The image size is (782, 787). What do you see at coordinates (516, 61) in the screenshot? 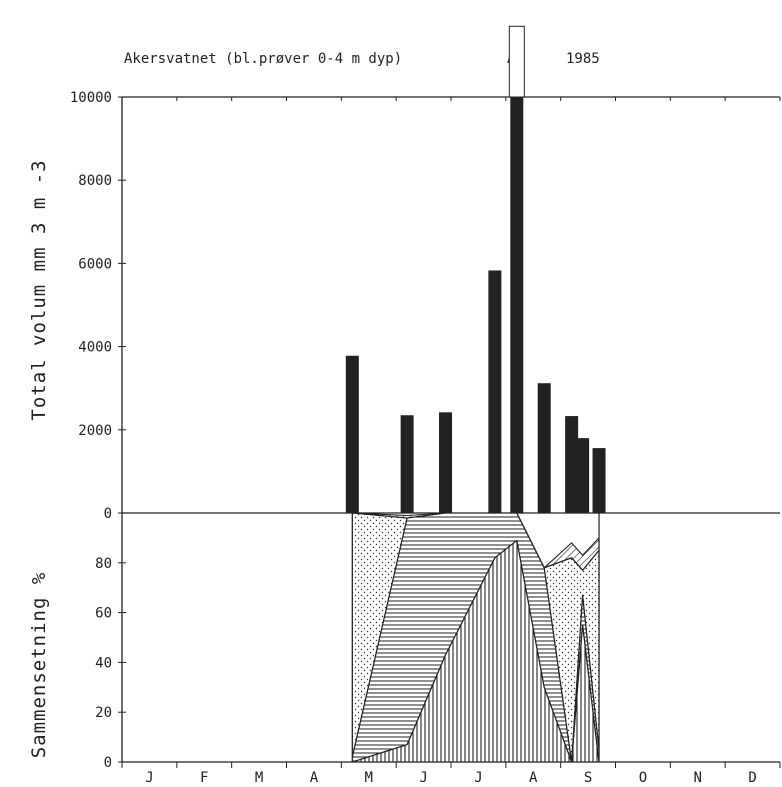
I see `bar-overflow` at bounding box center [516, 61].